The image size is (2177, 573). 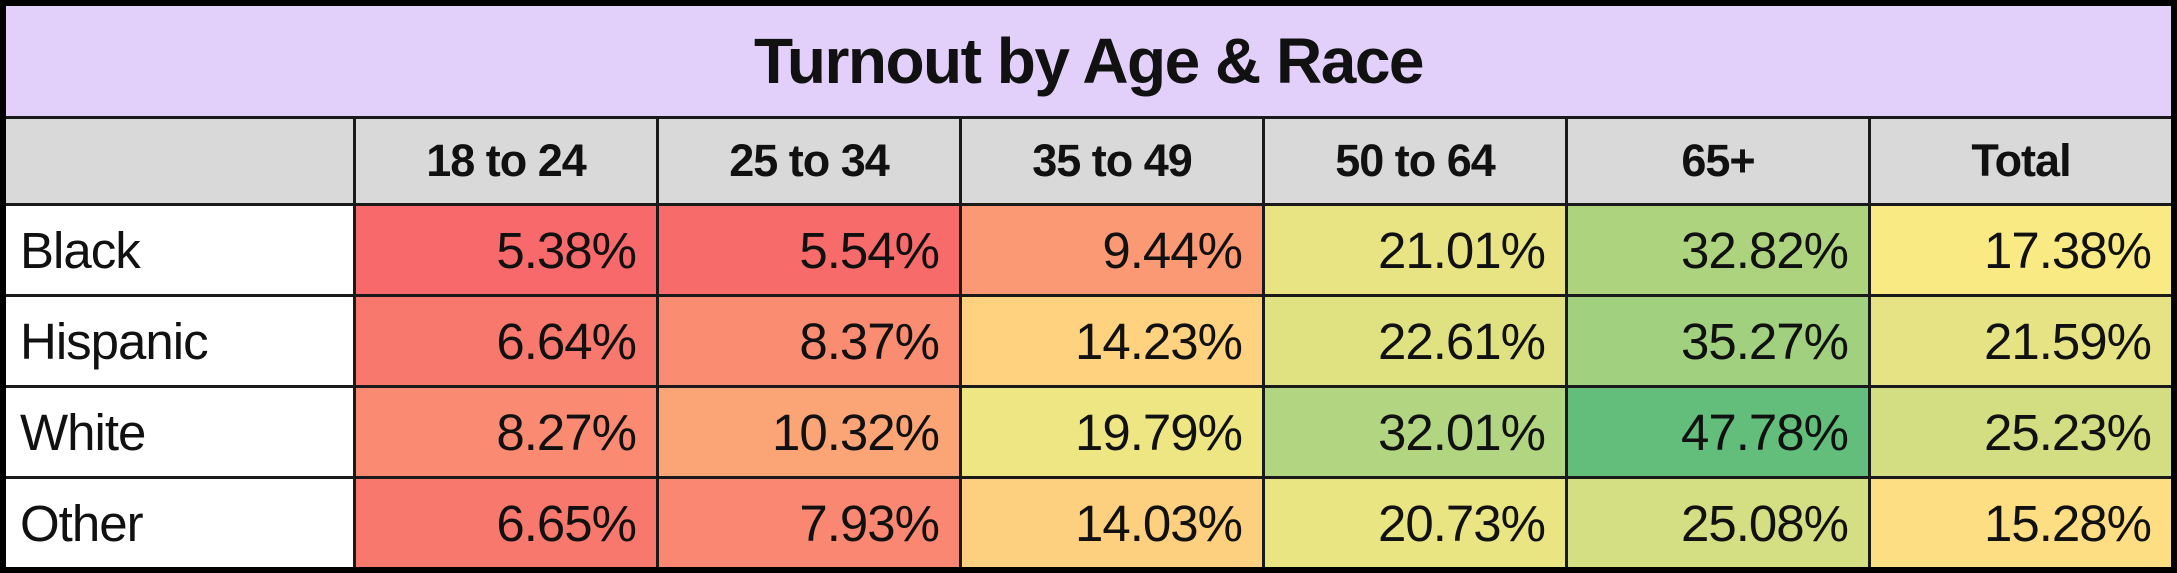 What do you see at coordinates (1718, 250) in the screenshot?
I see `data-cell: 32.82%` at bounding box center [1718, 250].